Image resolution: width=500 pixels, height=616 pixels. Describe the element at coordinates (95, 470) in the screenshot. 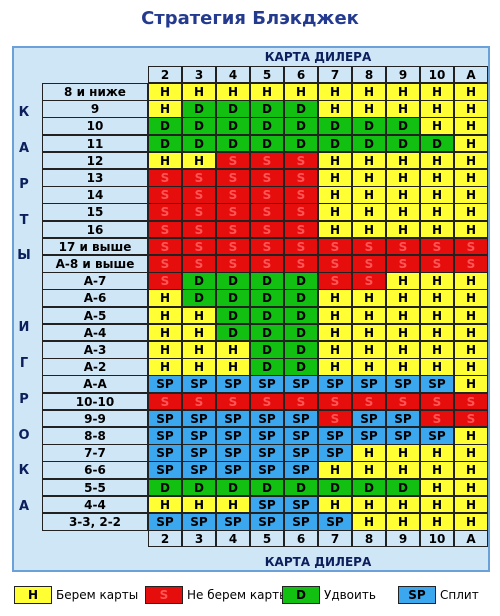

I see `player-hand-label: 6-6` at that location.